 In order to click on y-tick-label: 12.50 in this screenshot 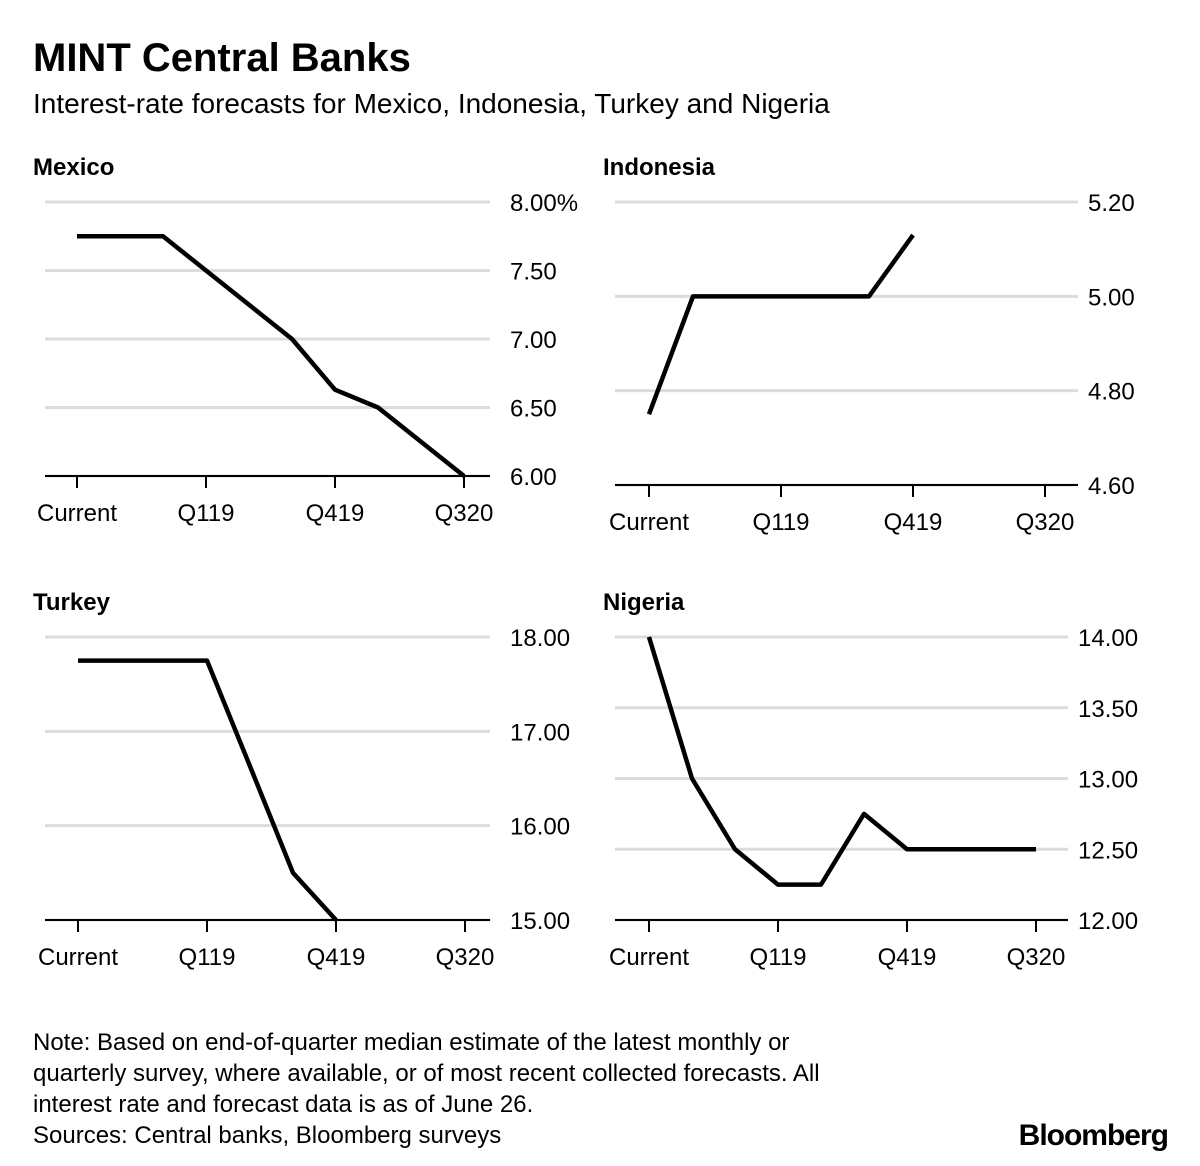, I will do `click(1108, 850)`.